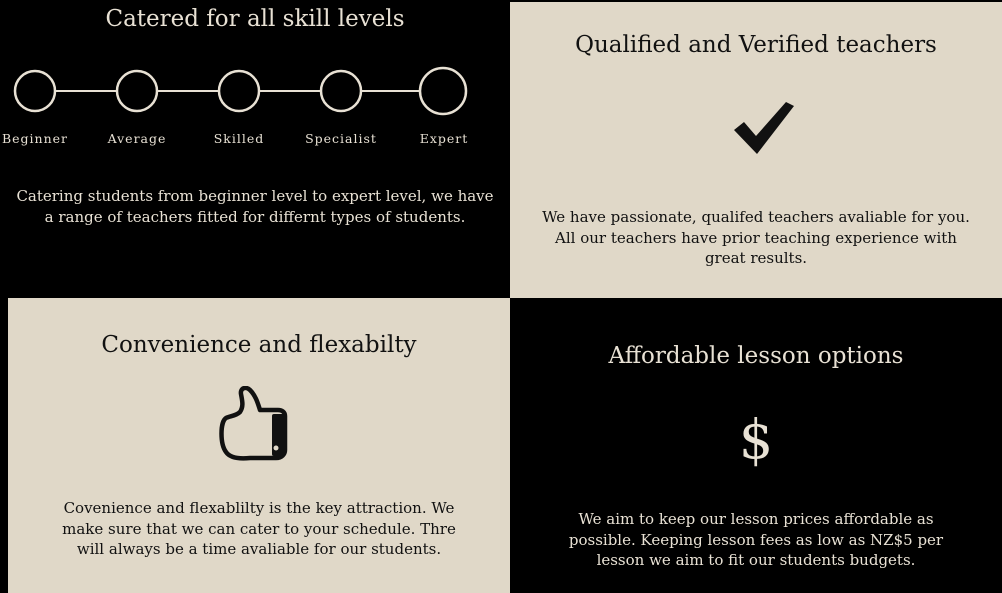 The width and height of the screenshot is (1002, 593). I want to click on thumbs-up-icon, so click(253, 423).